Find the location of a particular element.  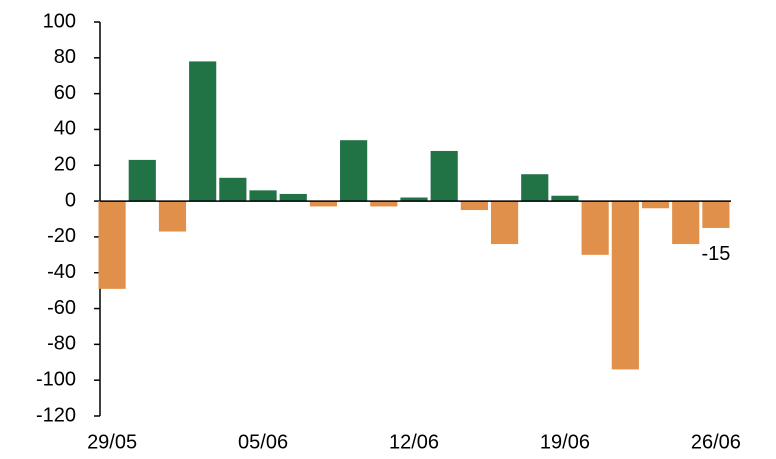

x-tick-label: 29/05 is located at coordinates (112, 442).